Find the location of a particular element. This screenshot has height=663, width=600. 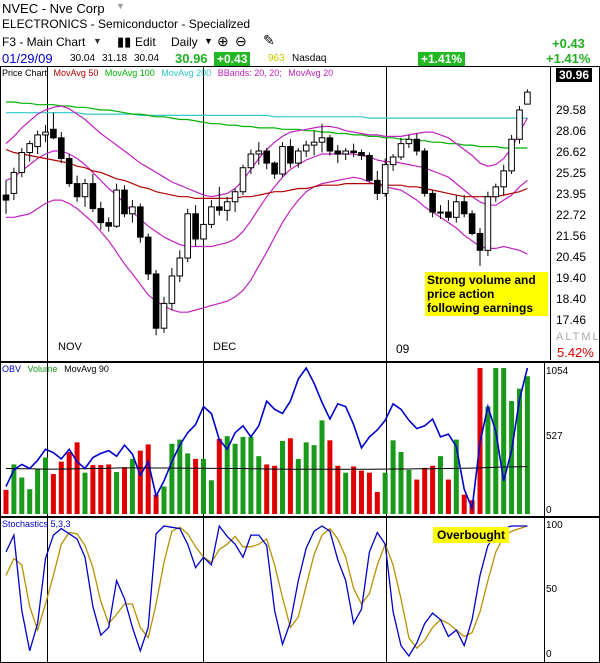

x-label-dec: DEC is located at coordinates (225, 347).